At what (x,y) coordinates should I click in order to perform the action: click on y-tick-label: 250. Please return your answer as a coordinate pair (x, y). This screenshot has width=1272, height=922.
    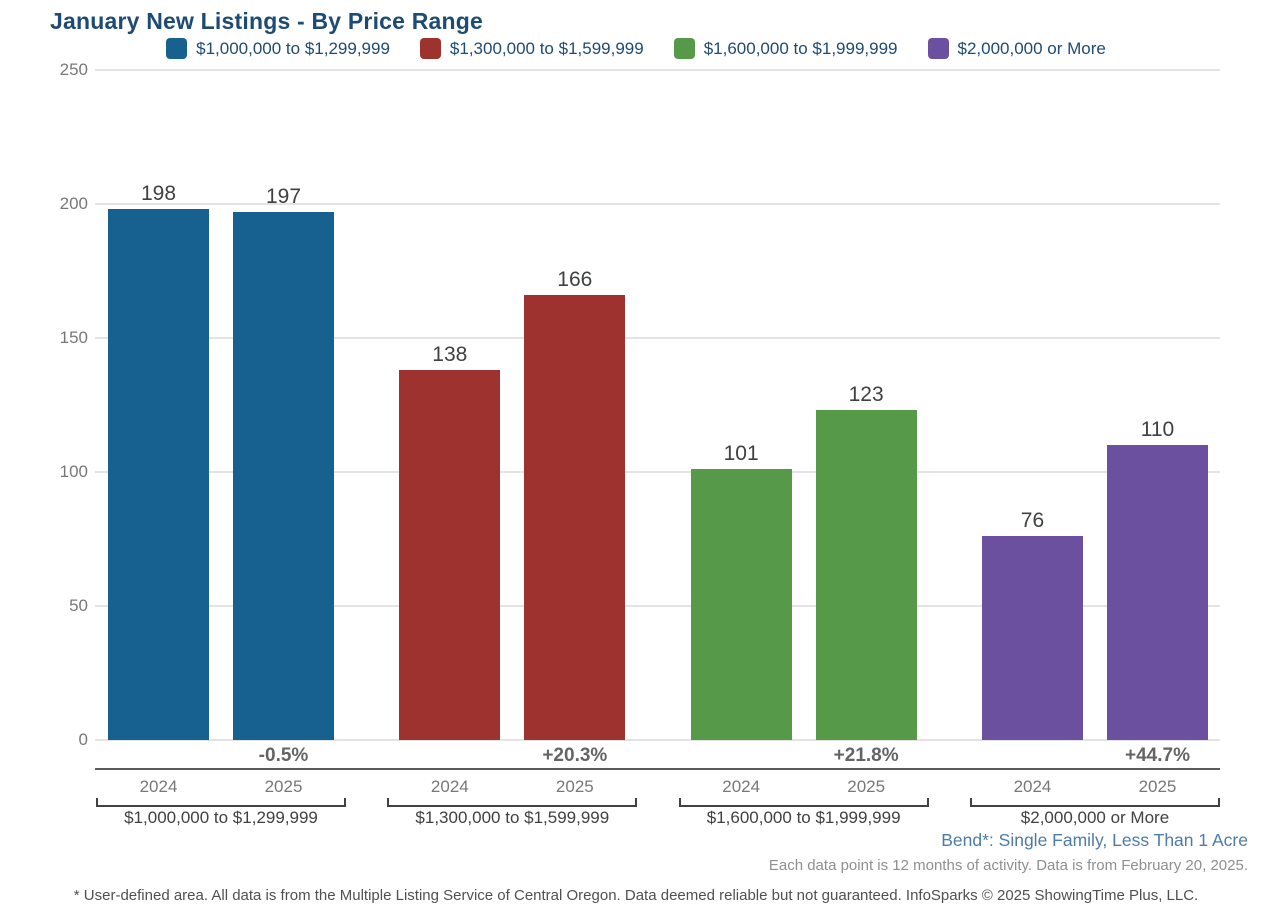
    Looking at the image, I should click on (73, 69).